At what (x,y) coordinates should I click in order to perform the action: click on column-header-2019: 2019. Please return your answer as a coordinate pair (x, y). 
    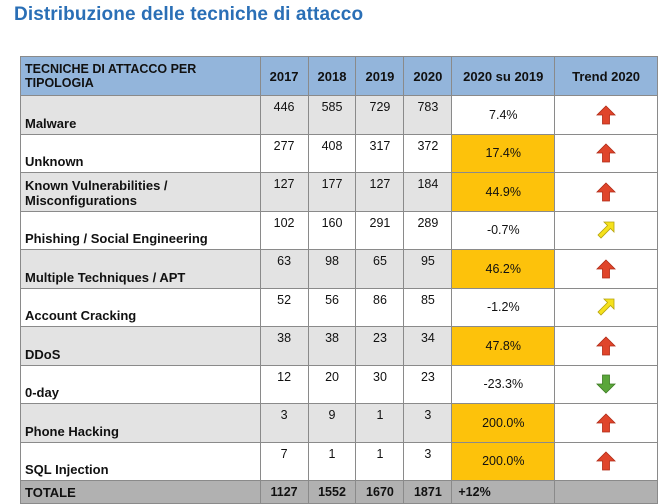
    Looking at the image, I should click on (380, 76).